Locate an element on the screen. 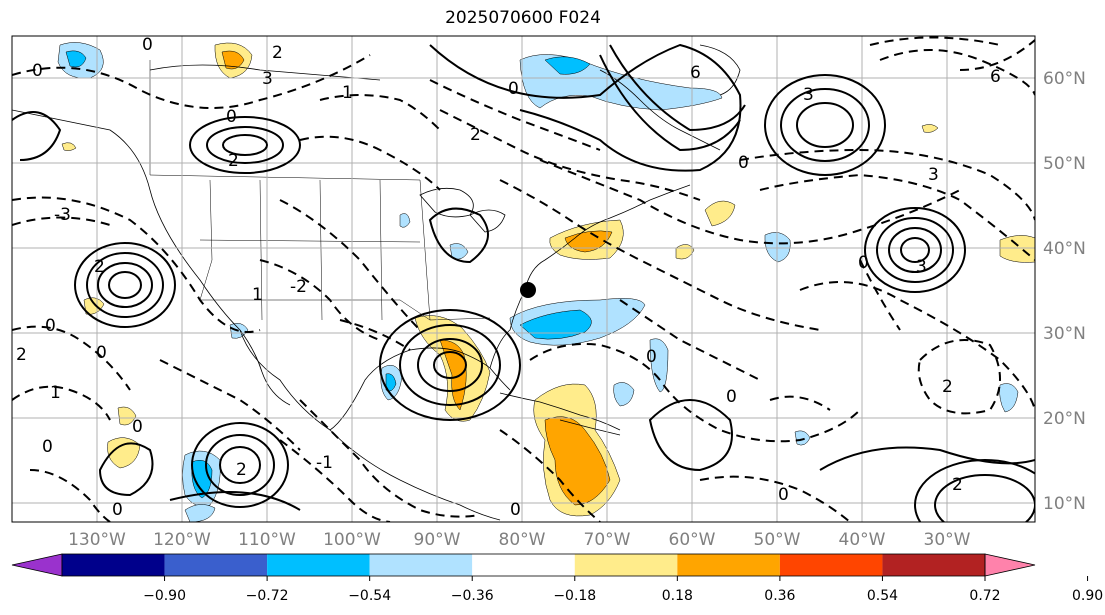 The width and height of the screenshot is (1105, 615). lon-label: 40°W is located at coordinates (862, 540).